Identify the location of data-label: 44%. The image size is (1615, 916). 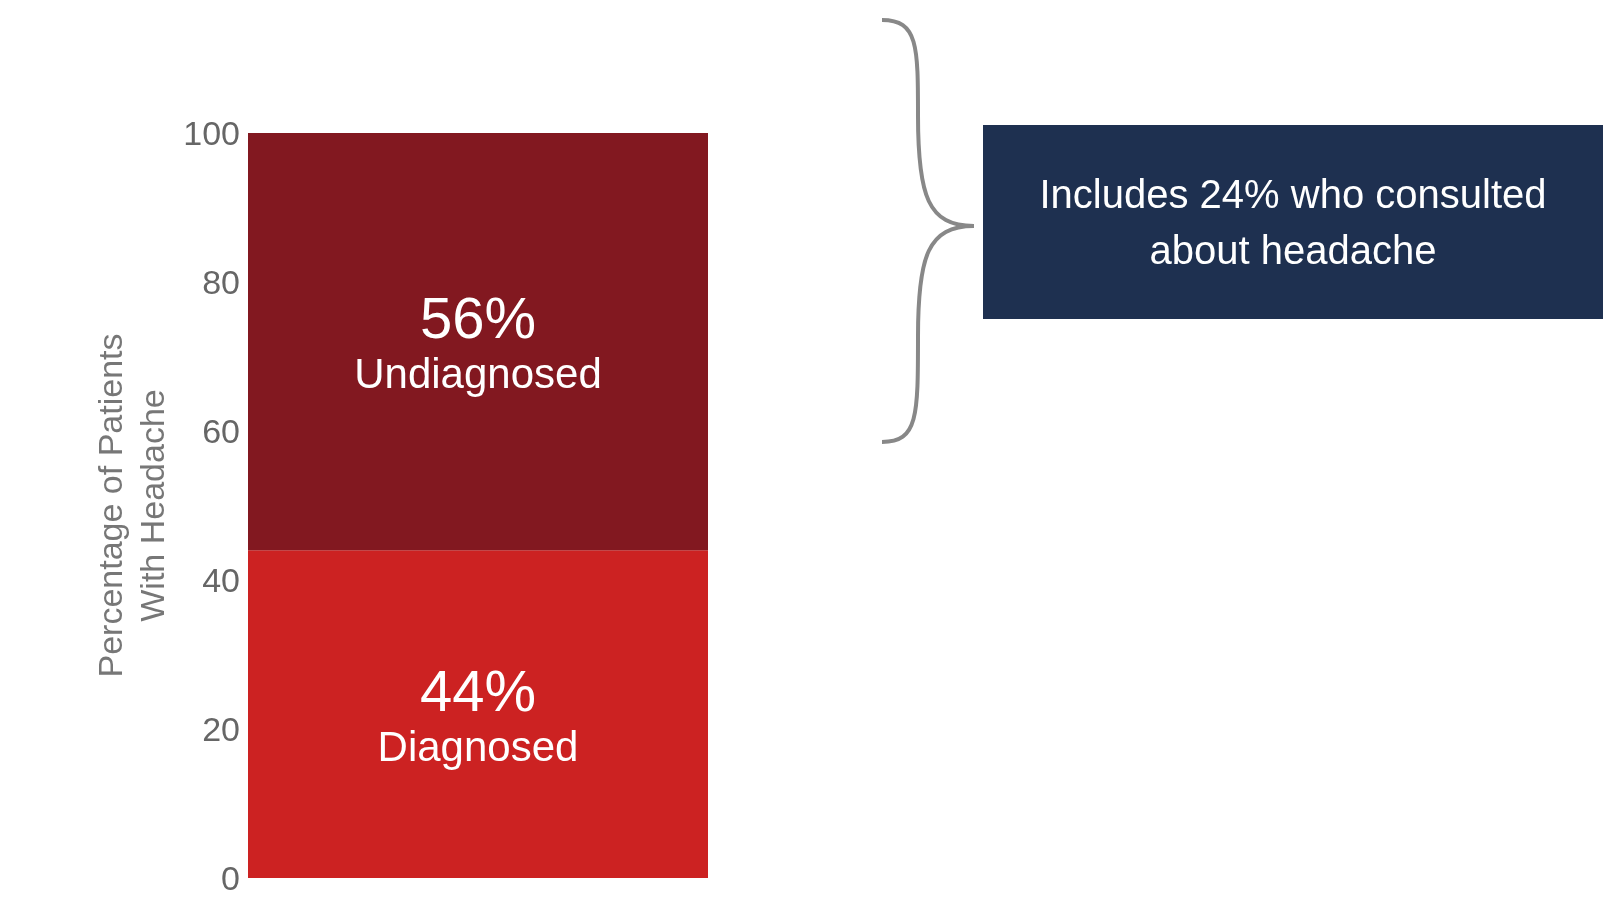
(478, 690).